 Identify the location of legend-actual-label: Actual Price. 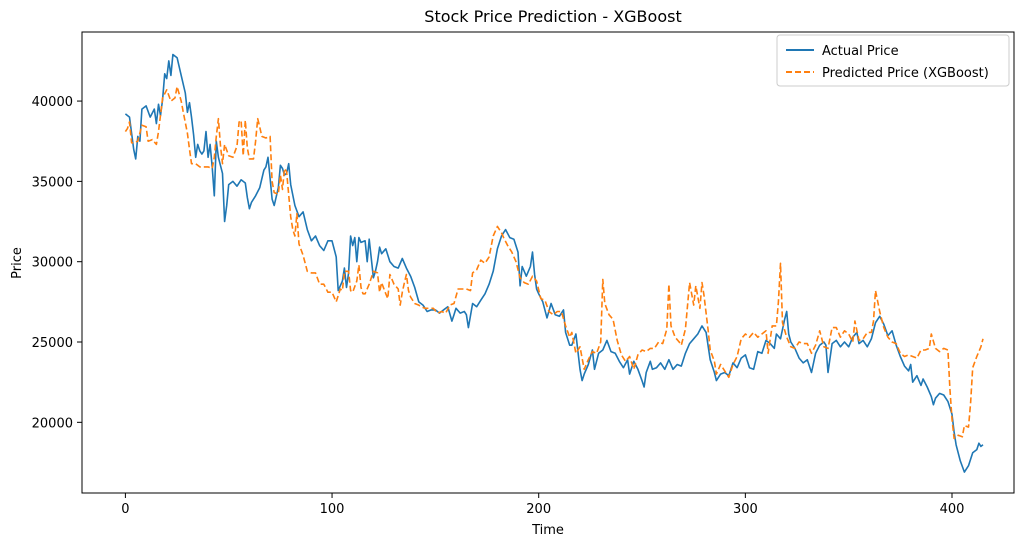
(860, 51).